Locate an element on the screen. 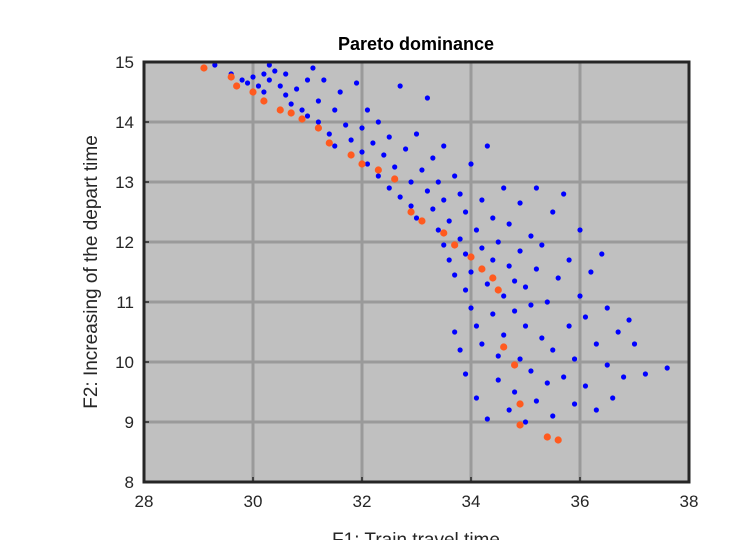  y-tick-label: 13 is located at coordinates (124, 182).